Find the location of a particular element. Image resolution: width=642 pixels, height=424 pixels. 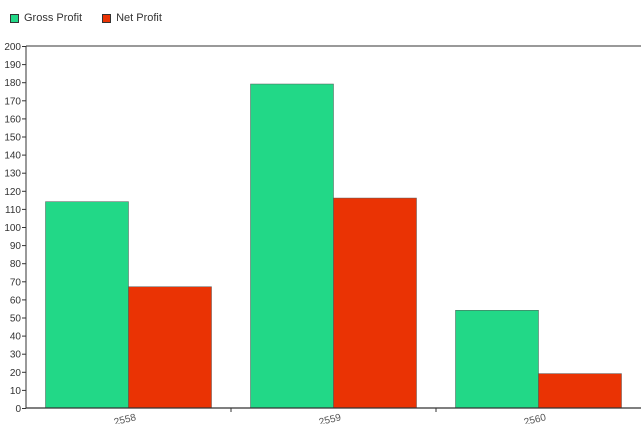

y-tick-label: 80 is located at coordinates (16, 264).